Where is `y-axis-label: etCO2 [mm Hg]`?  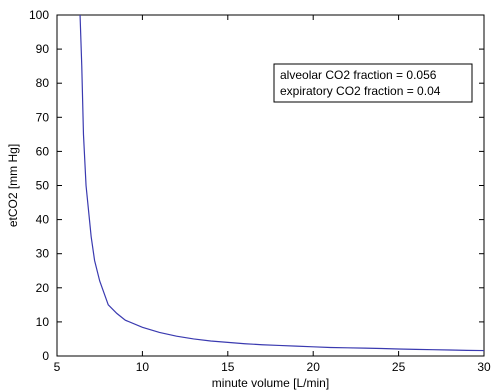 y-axis-label: etCO2 [mm Hg] is located at coordinates (13, 185).